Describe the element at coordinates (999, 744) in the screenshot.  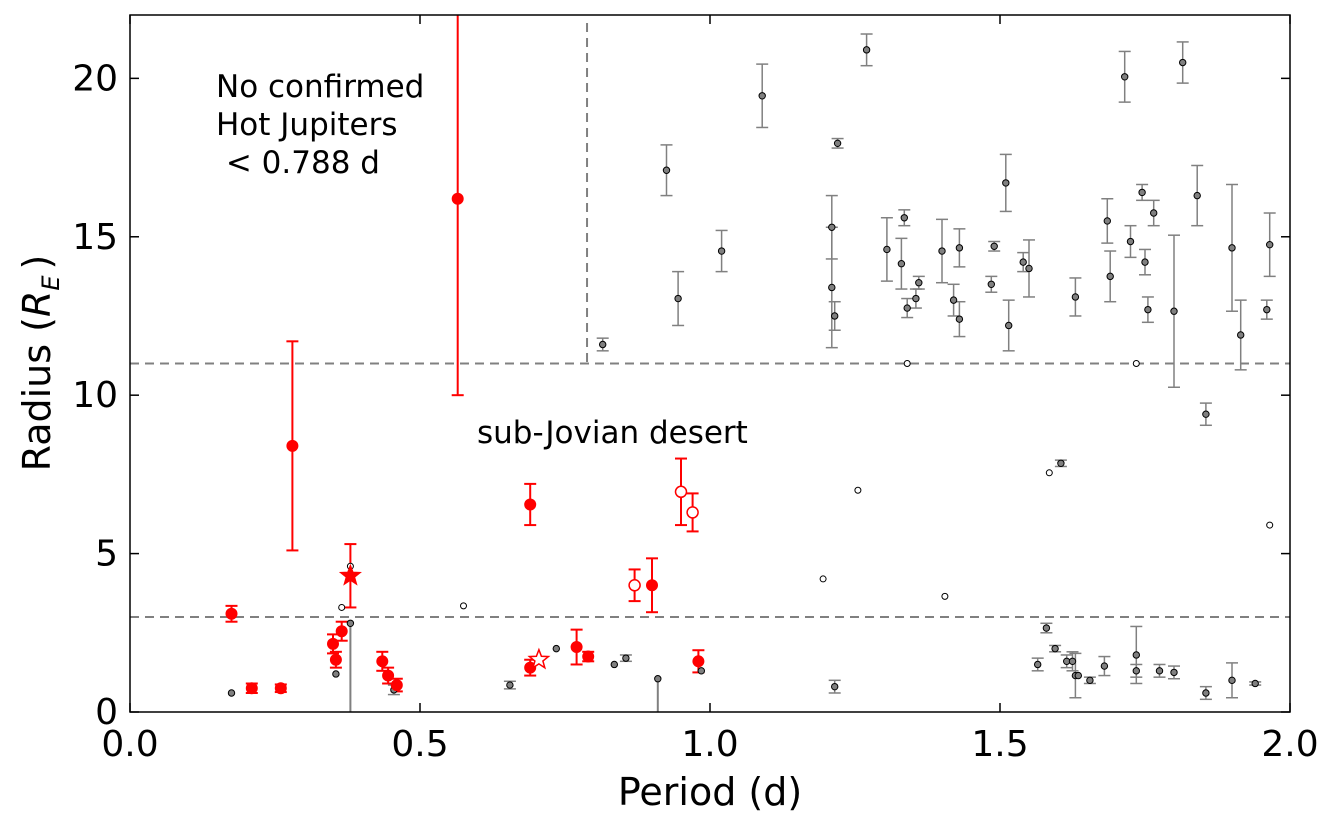
I see `x-tick-label: 1.5` at that location.